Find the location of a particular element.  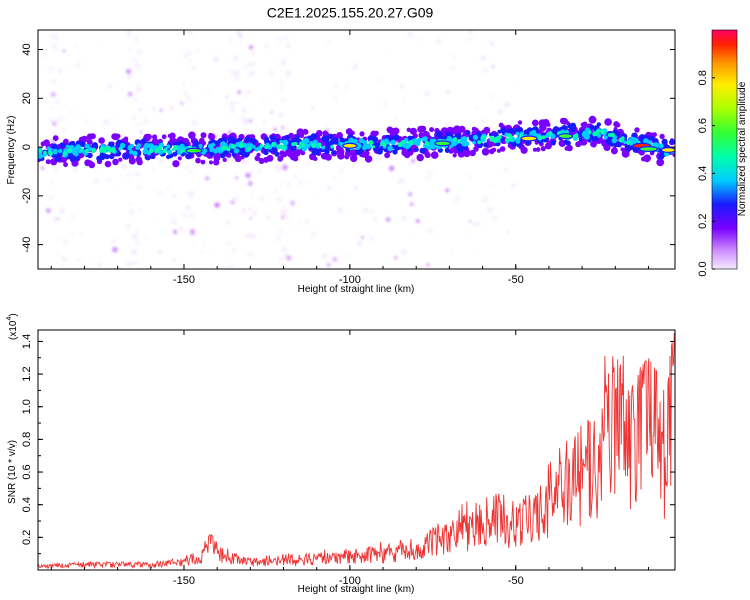

colorbar-tick-label: 0.0 is located at coordinates (703, 268).